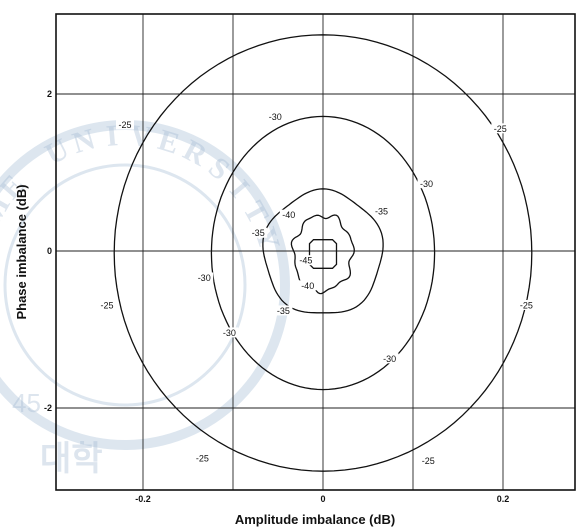  I want to click on x-tick-label: 0, so click(322, 499).